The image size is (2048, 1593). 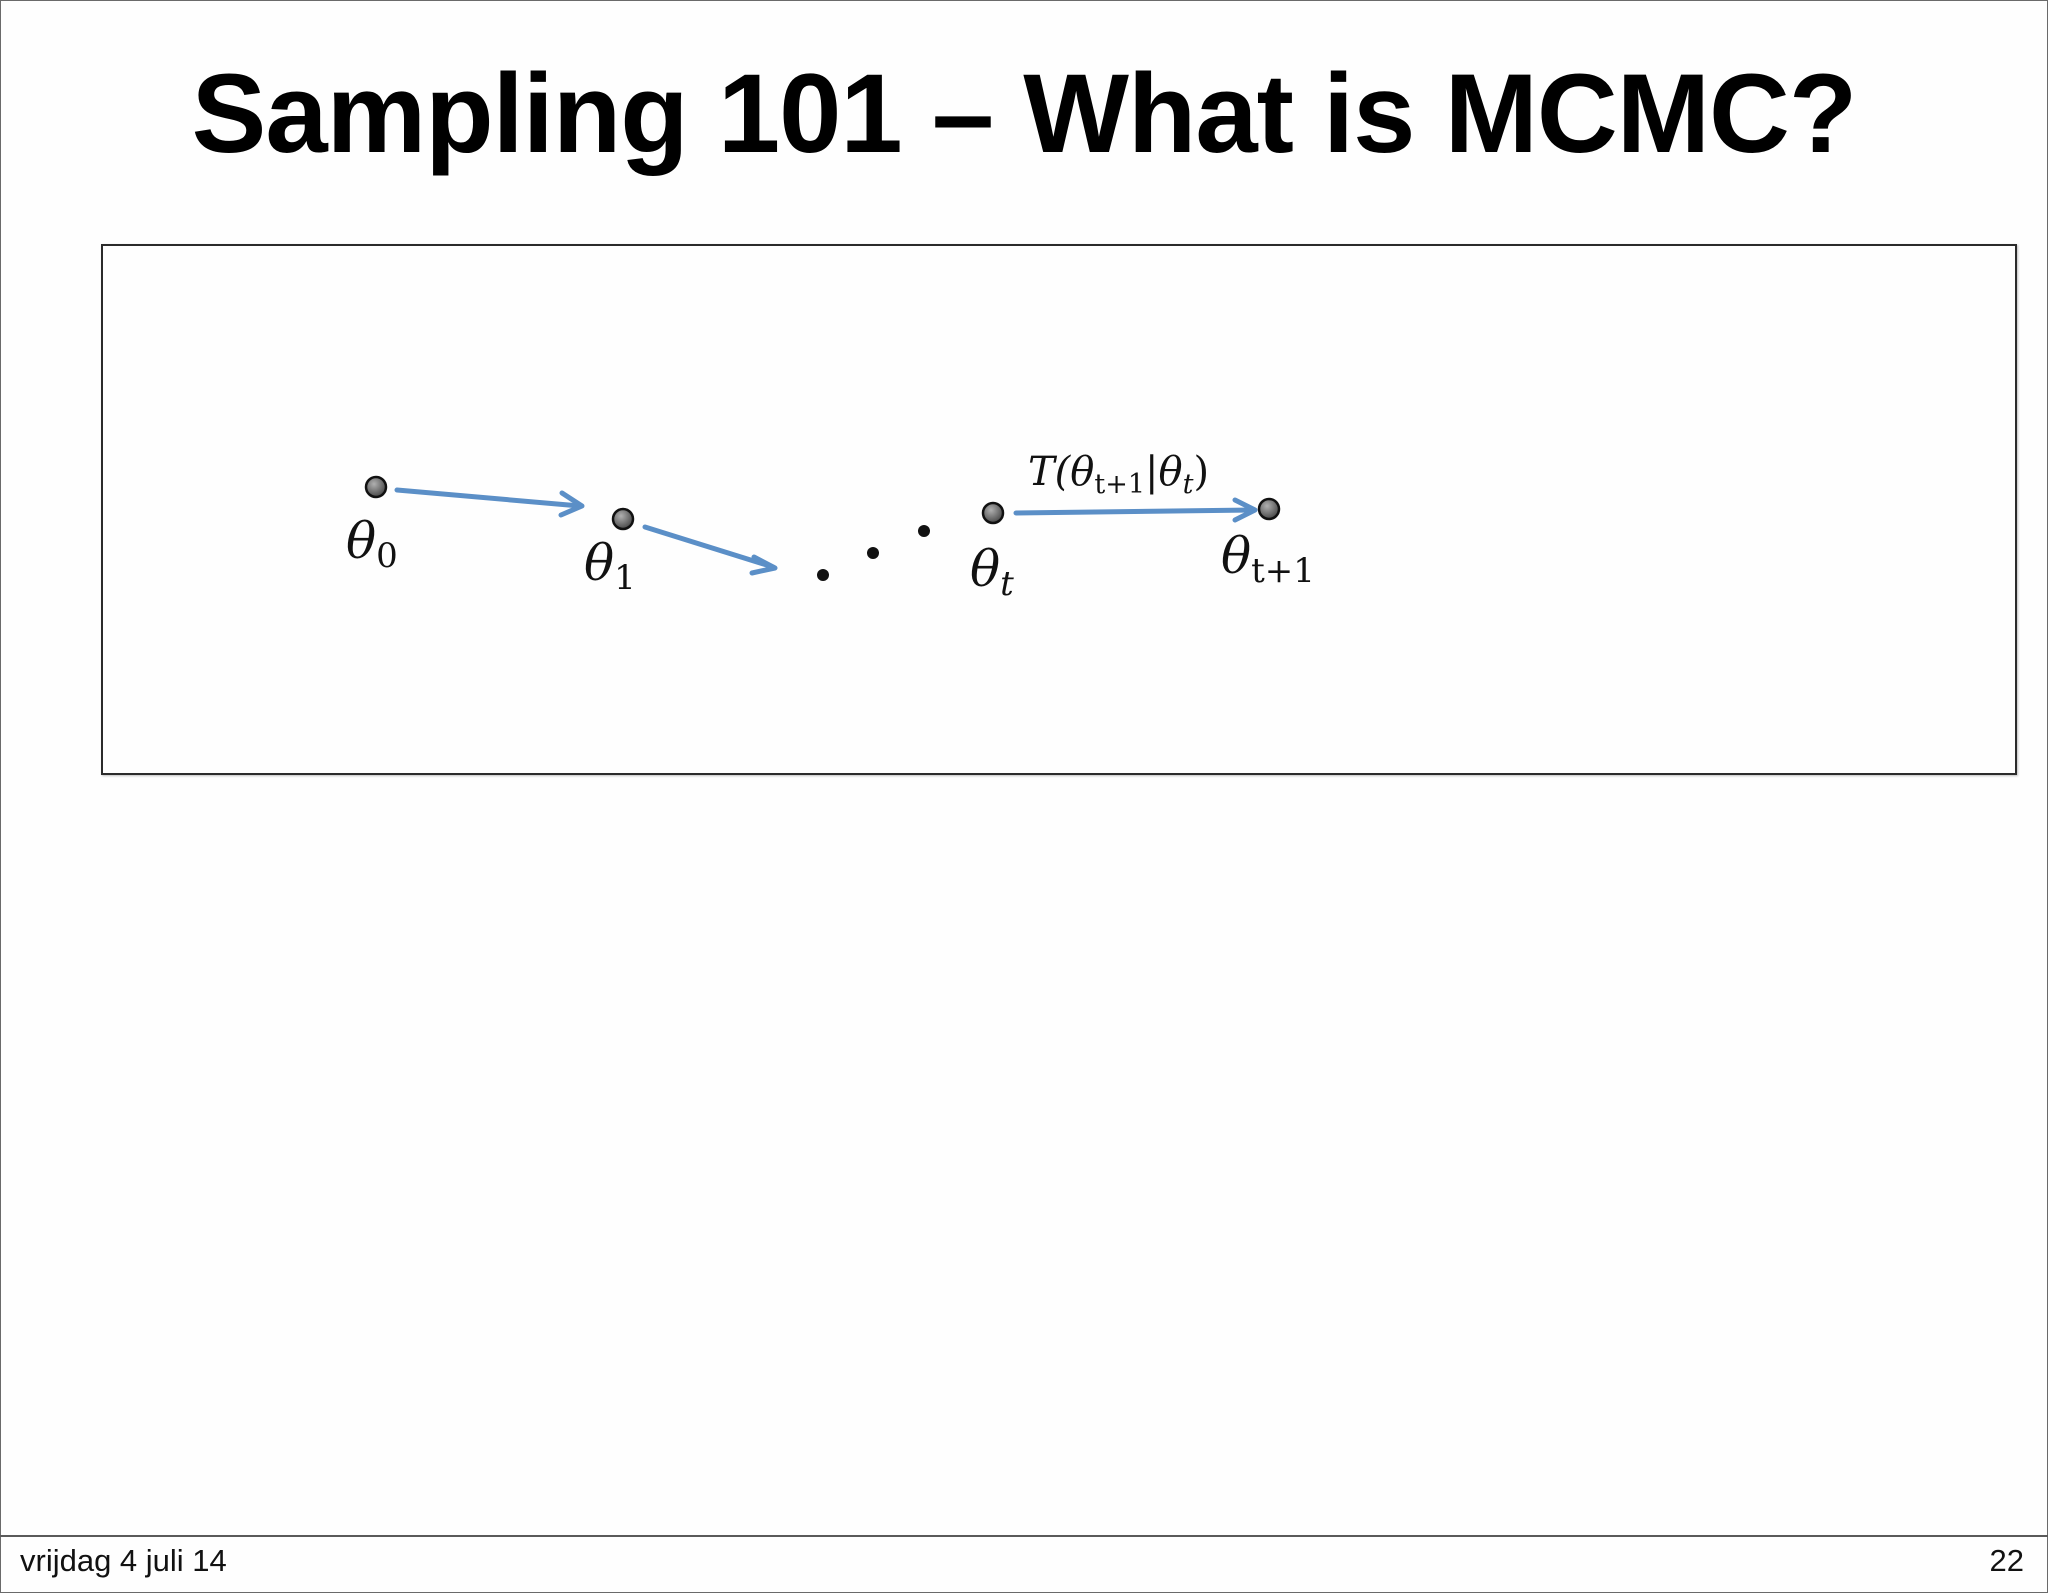 What do you see at coordinates (1024, 113) in the screenshot?
I see `slide-title: Sampling 101 – What is MCMC?` at bounding box center [1024, 113].